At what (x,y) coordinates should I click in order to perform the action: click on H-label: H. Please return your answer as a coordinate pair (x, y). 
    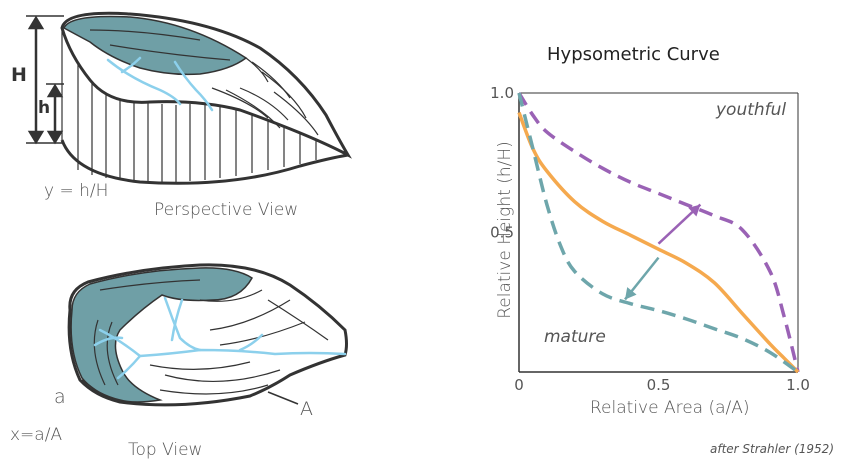
    Looking at the image, I should click on (19, 75).